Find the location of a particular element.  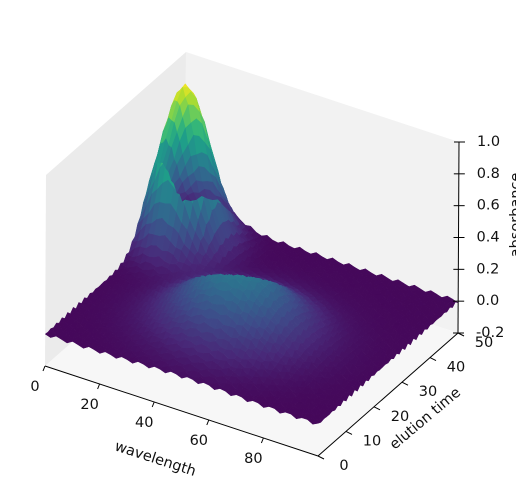

z-tick-label: 1.0 is located at coordinates (488, 142).